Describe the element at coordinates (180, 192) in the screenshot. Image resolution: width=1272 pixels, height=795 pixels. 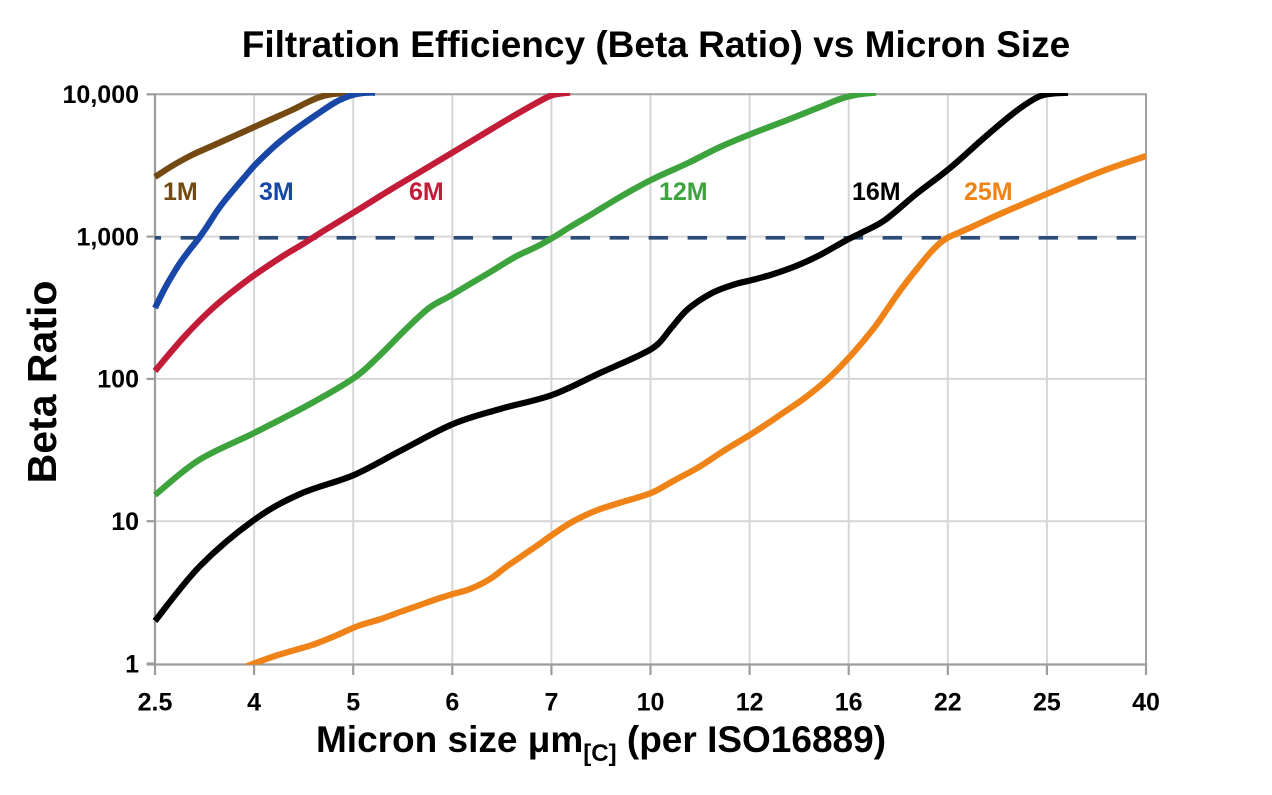
I see `svg-text: 1M` at that location.